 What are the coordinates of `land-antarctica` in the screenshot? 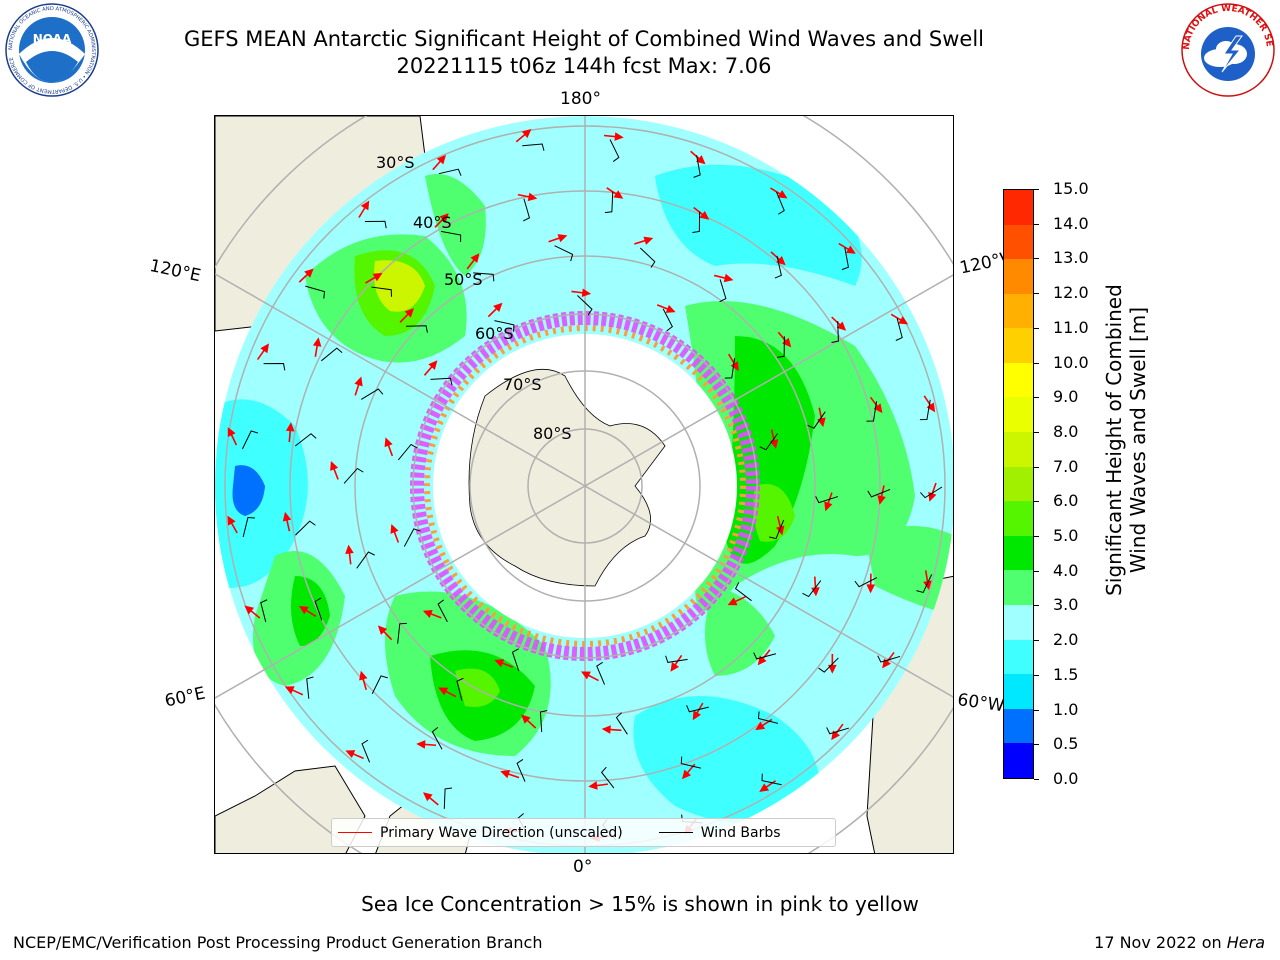 It's located at (567, 478).